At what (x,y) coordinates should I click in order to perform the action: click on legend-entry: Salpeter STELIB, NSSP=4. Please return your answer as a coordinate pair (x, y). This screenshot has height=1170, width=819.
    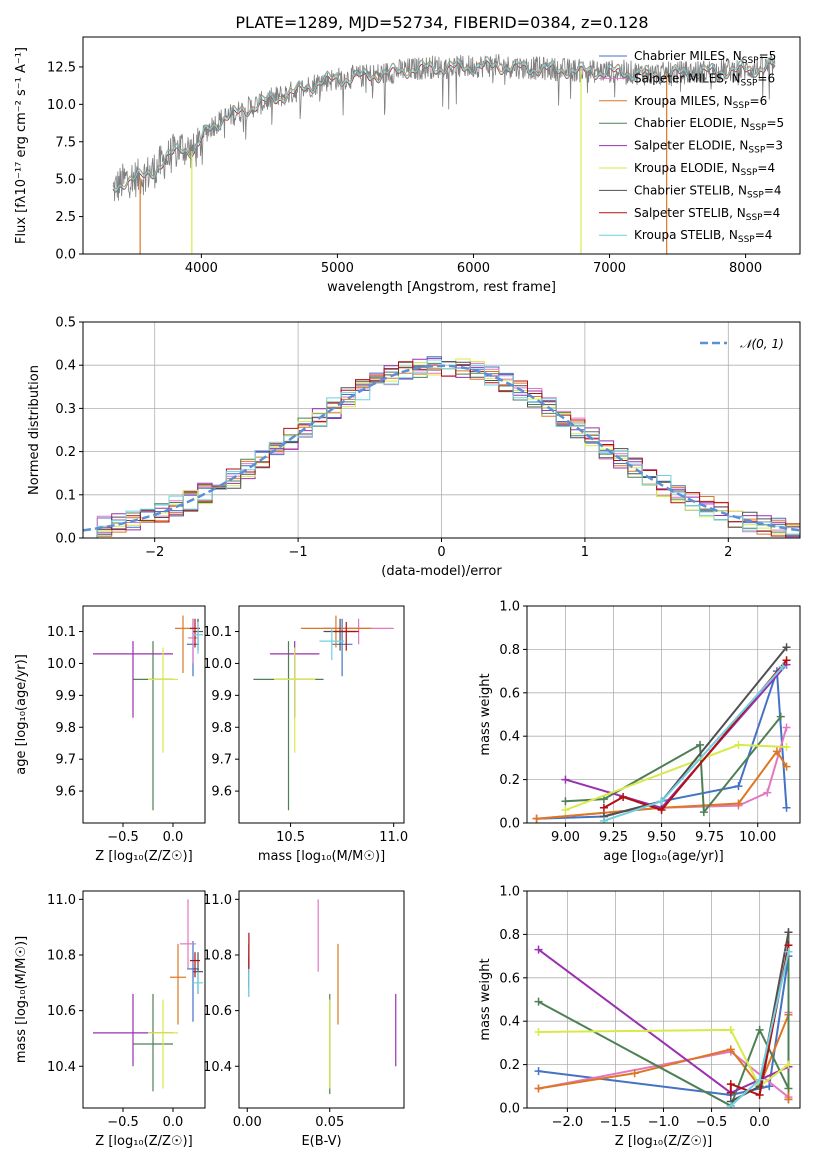
    Looking at the image, I should click on (707, 214).